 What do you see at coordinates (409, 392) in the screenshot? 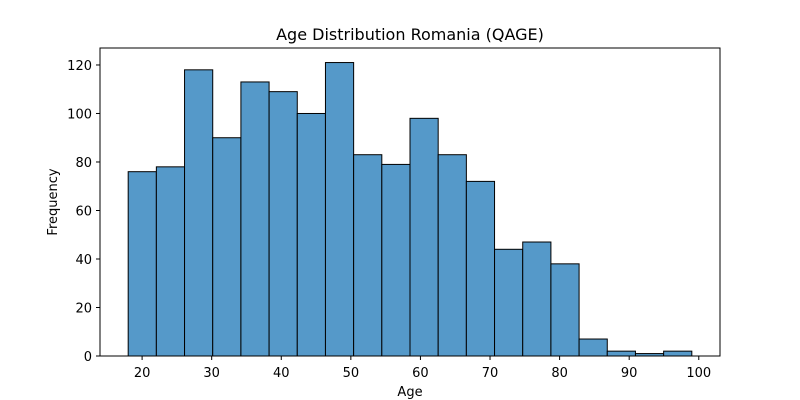
I see `x-axis-label: Age` at bounding box center [409, 392].